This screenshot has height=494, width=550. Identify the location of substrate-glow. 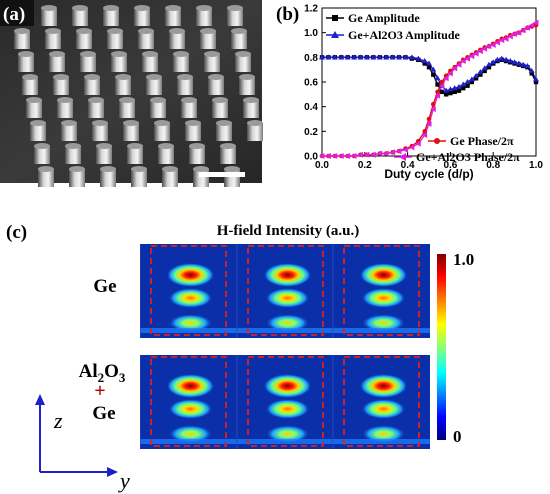
(381, 441).